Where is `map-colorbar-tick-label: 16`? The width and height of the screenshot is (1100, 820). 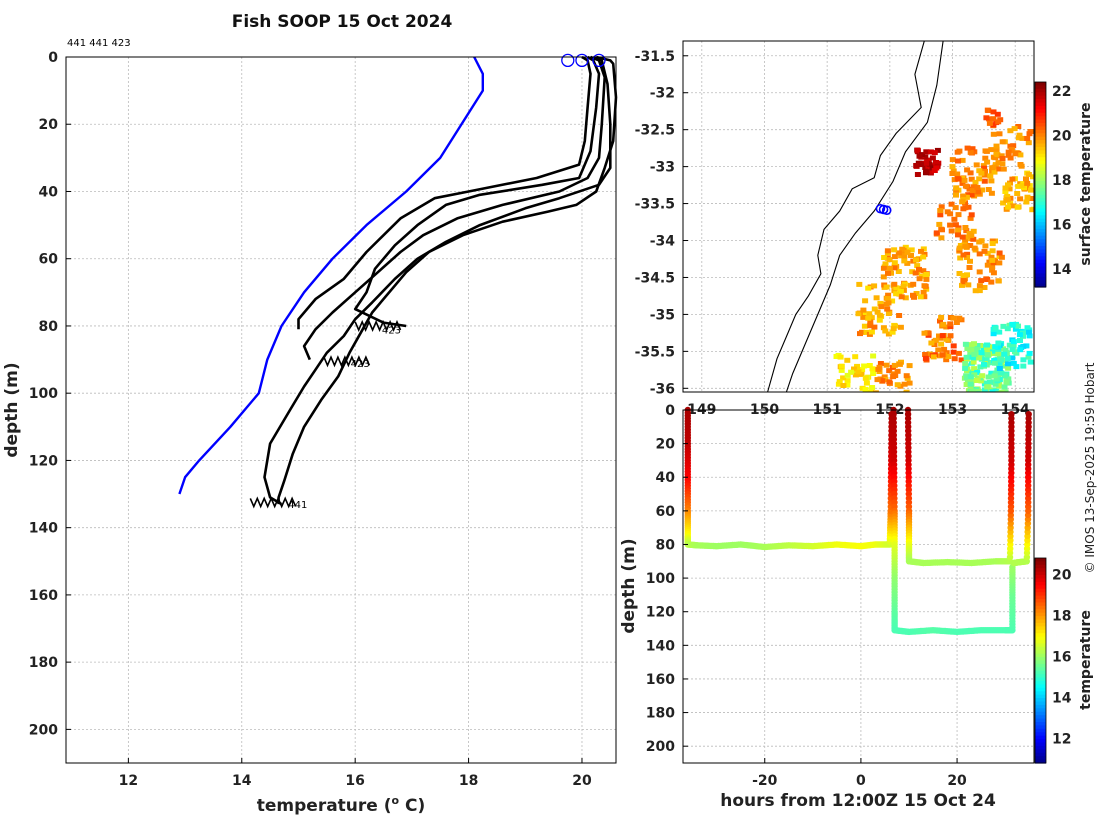 map-colorbar-tick-label: 16 is located at coordinates (1061, 226).